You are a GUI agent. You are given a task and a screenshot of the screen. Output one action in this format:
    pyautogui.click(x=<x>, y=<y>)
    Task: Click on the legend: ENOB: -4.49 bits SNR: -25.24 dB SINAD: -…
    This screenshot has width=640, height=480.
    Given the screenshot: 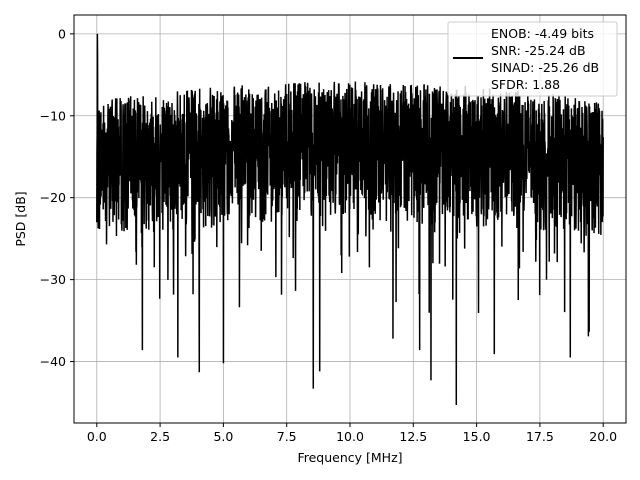 What is the action you would take?
    pyautogui.click(x=532, y=59)
    